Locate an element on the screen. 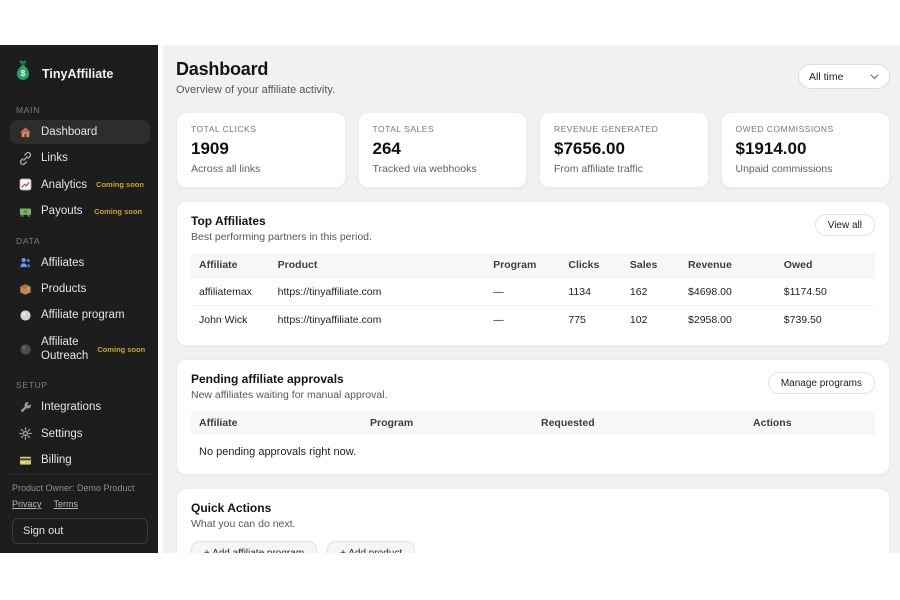  stat-value: 1909 is located at coordinates (210, 148).